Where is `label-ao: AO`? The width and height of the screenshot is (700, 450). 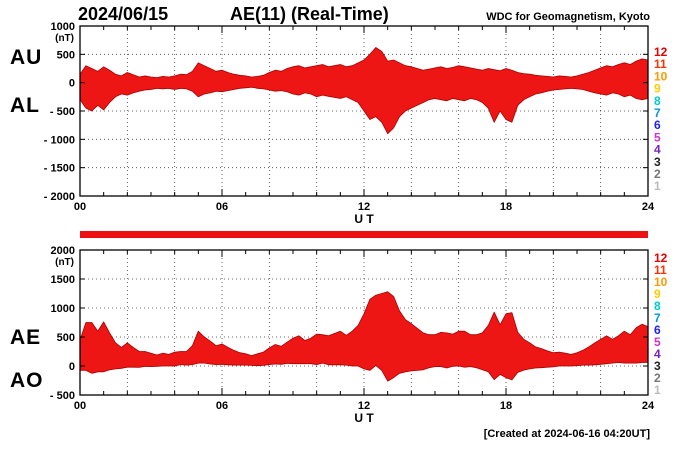
label-ao: AO is located at coordinates (27, 380).